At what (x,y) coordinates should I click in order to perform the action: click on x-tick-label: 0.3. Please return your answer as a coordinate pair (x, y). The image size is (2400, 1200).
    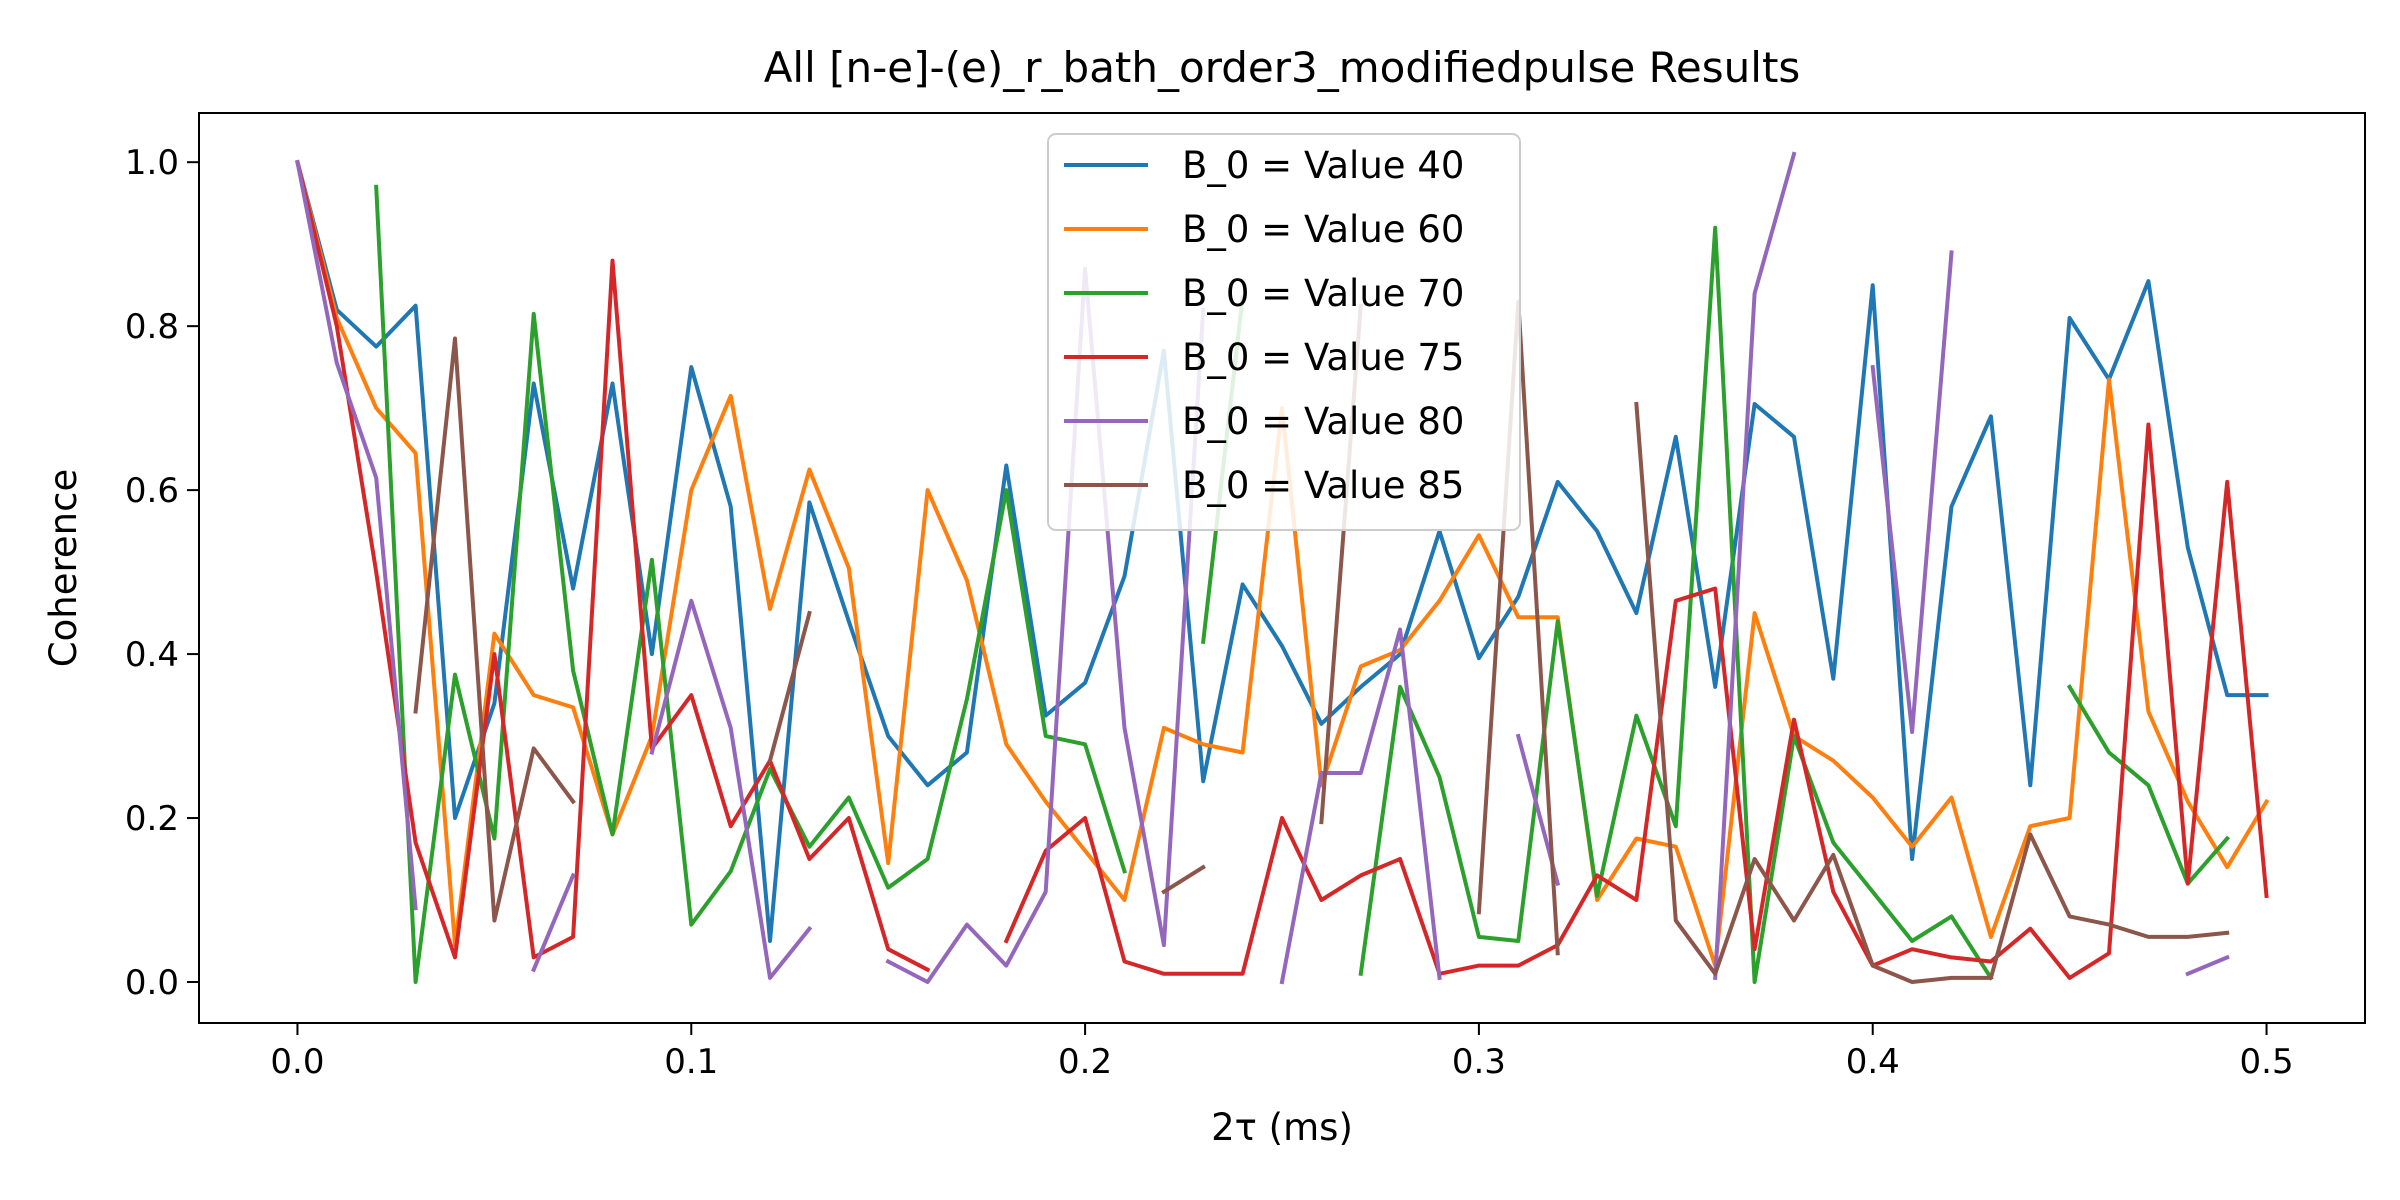
    Looking at the image, I should click on (1479, 1062).